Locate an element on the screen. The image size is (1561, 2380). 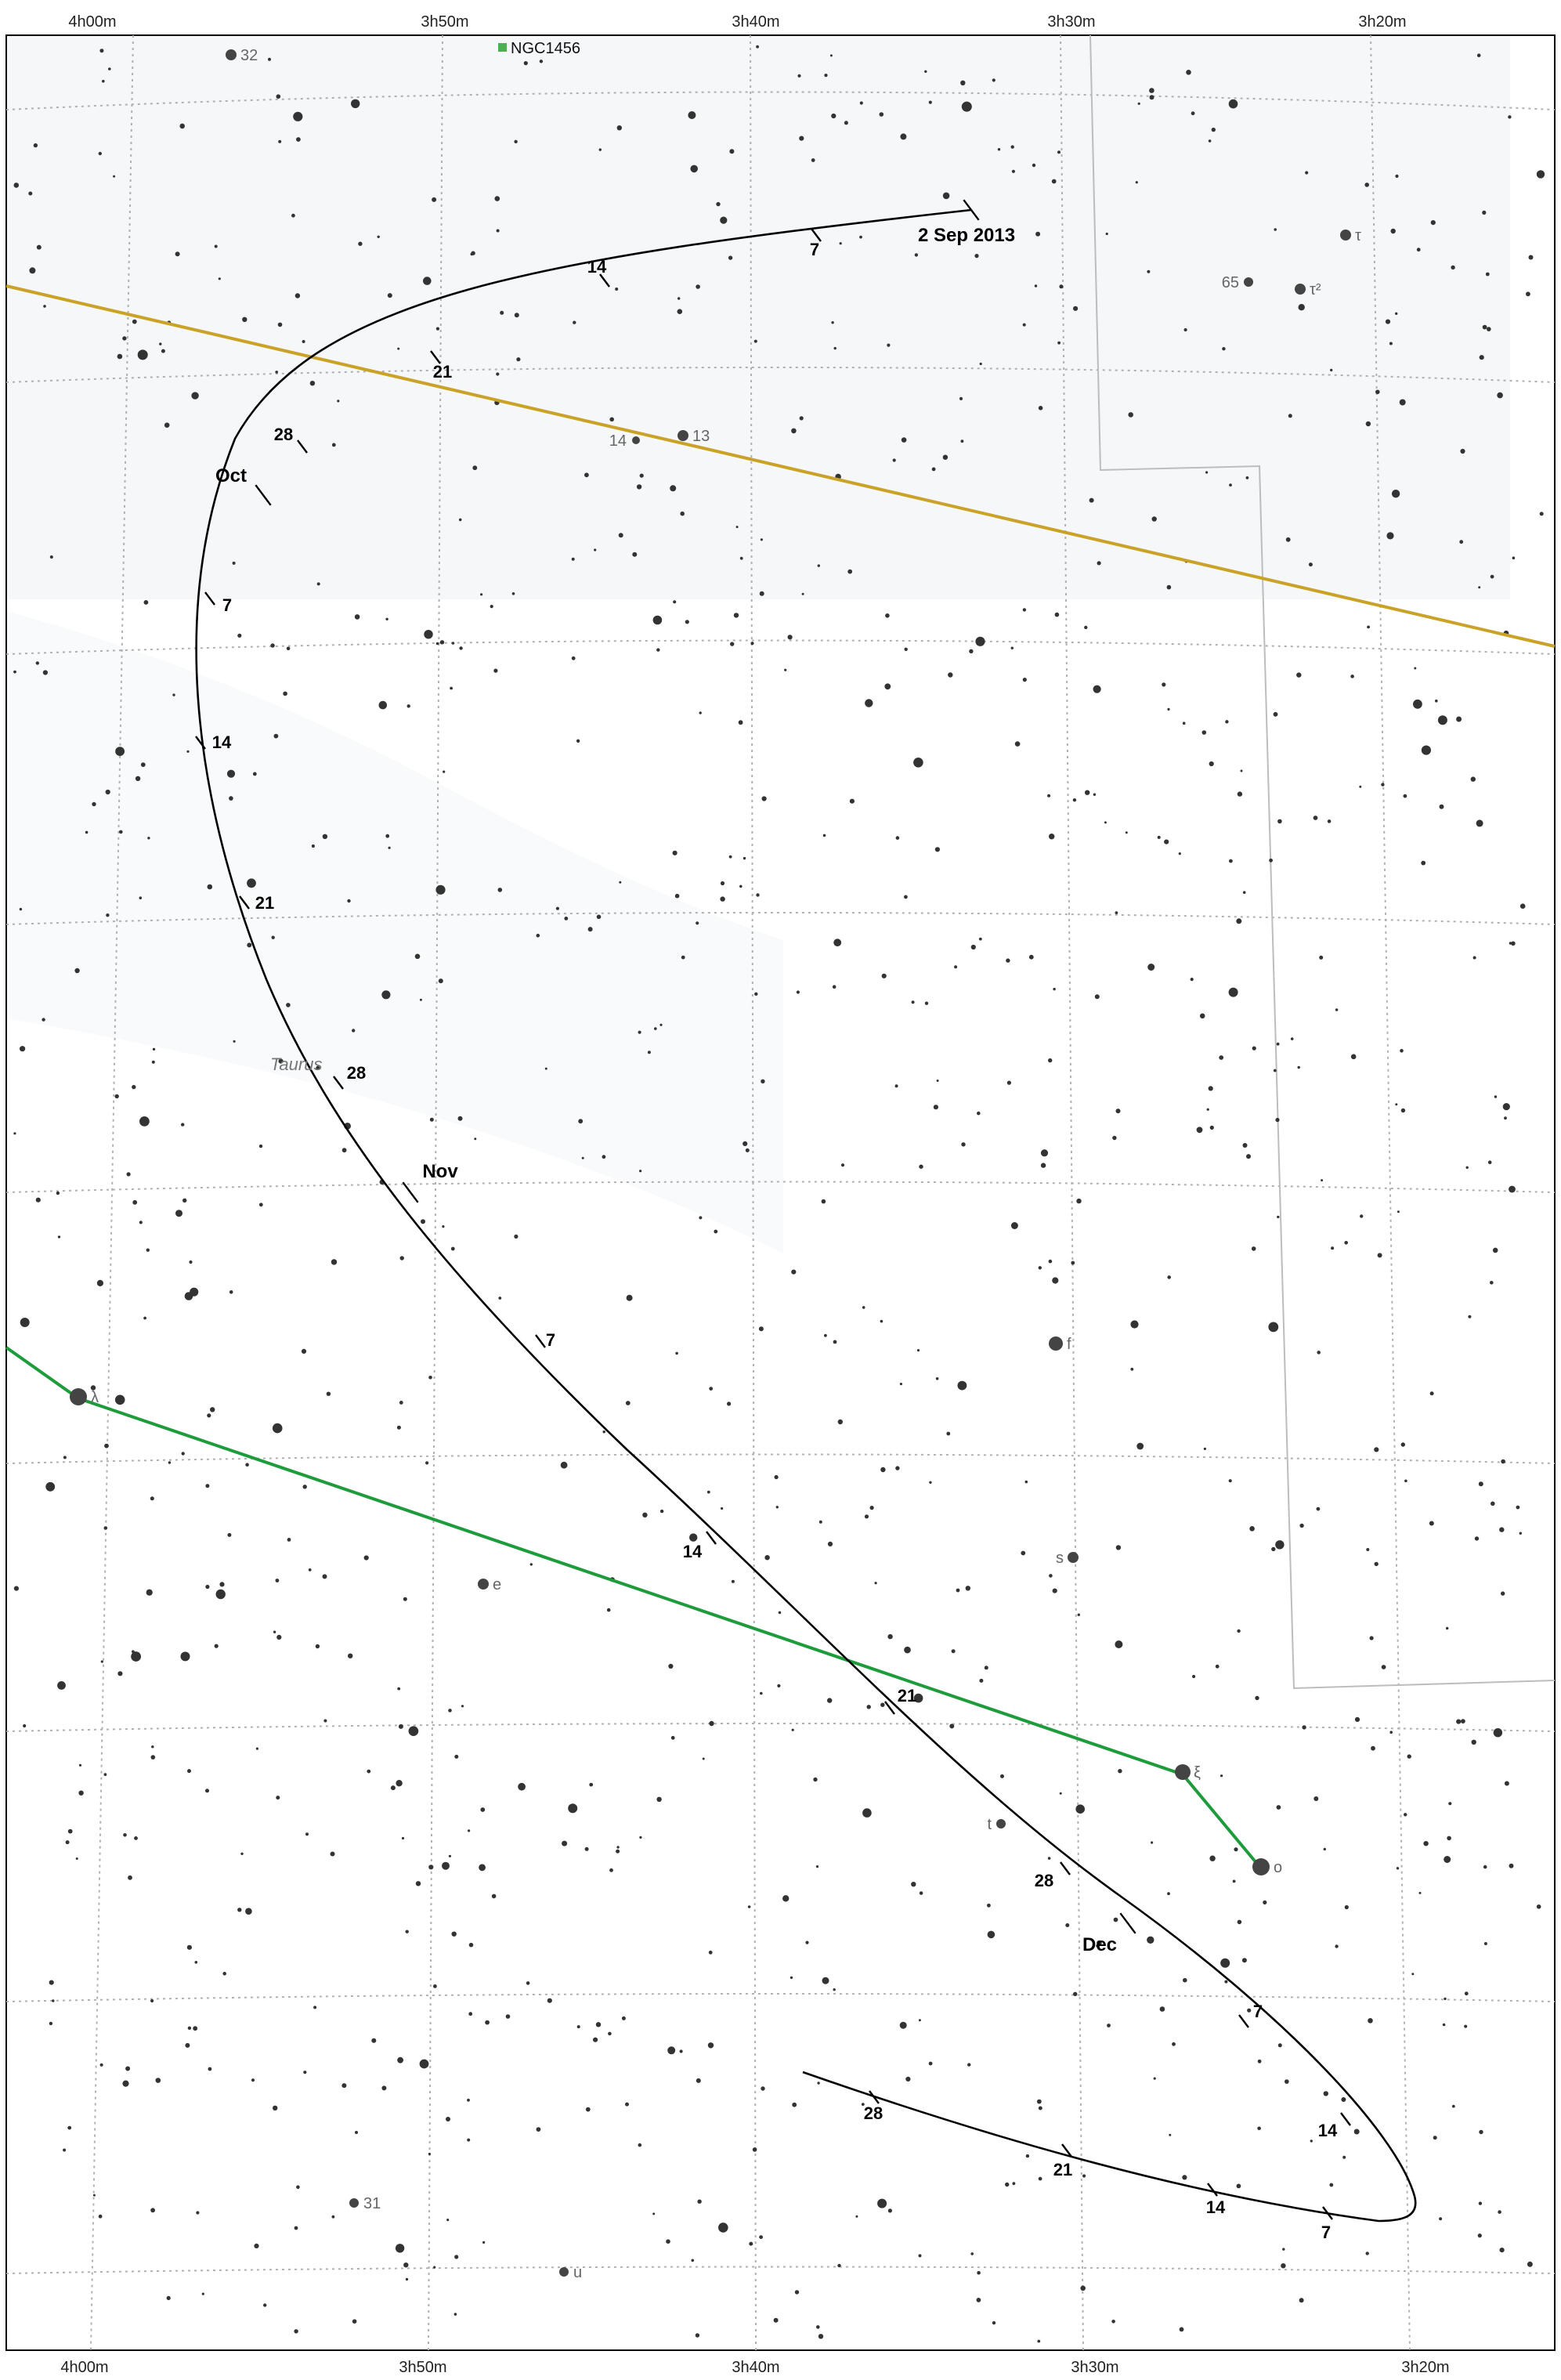
ra-label-bottom: 3h30m is located at coordinates (1094, 2367).